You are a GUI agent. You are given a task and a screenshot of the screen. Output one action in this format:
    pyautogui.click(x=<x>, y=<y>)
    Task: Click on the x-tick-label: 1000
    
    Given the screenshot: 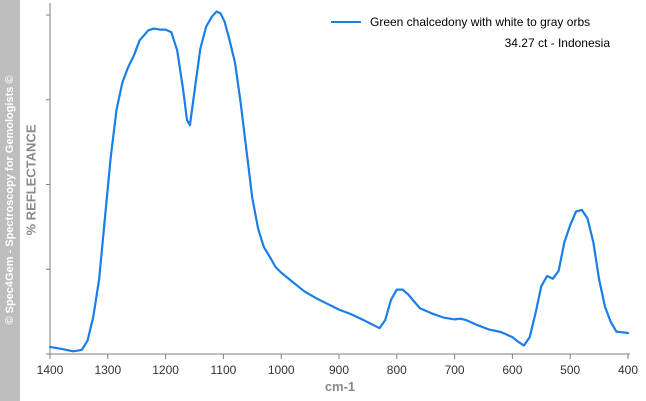 What is the action you would take?
    pyautogui.click(x=281, y=370)
    